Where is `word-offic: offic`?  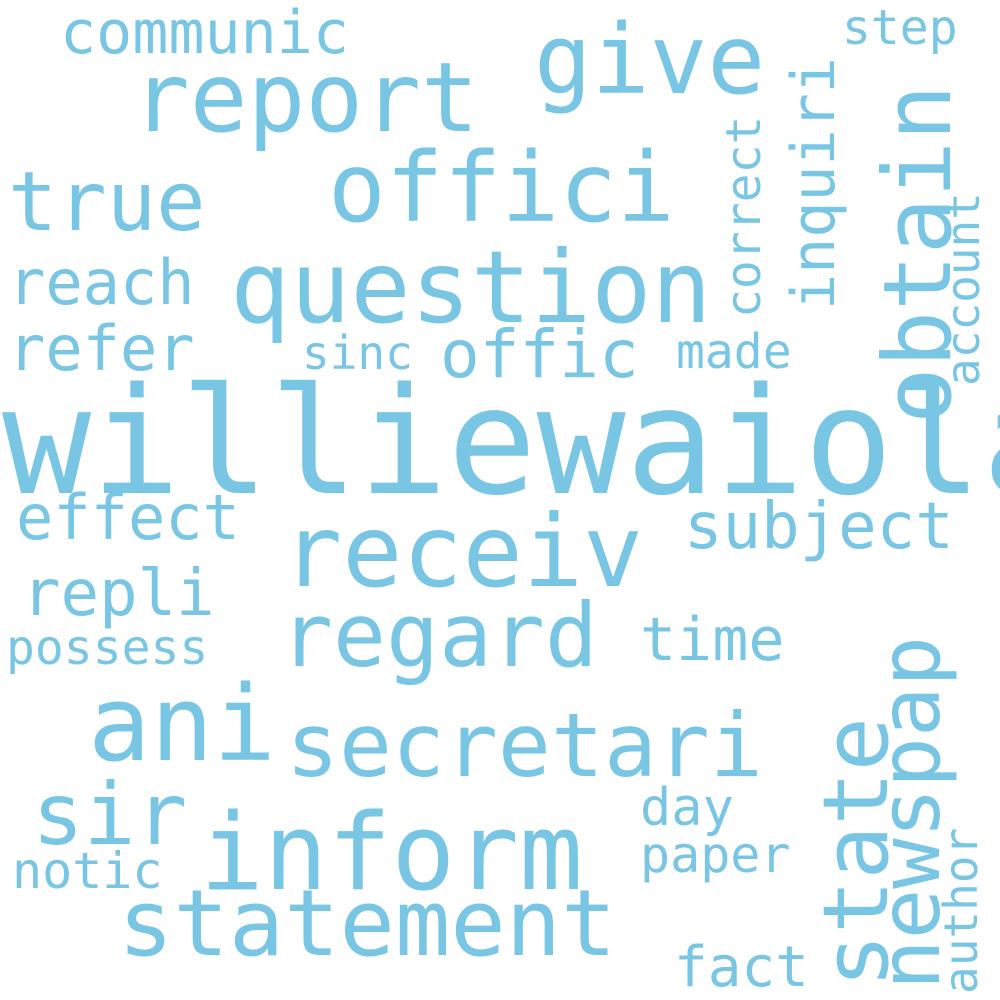
word-offic: offic is located at coordinates (539, 354).